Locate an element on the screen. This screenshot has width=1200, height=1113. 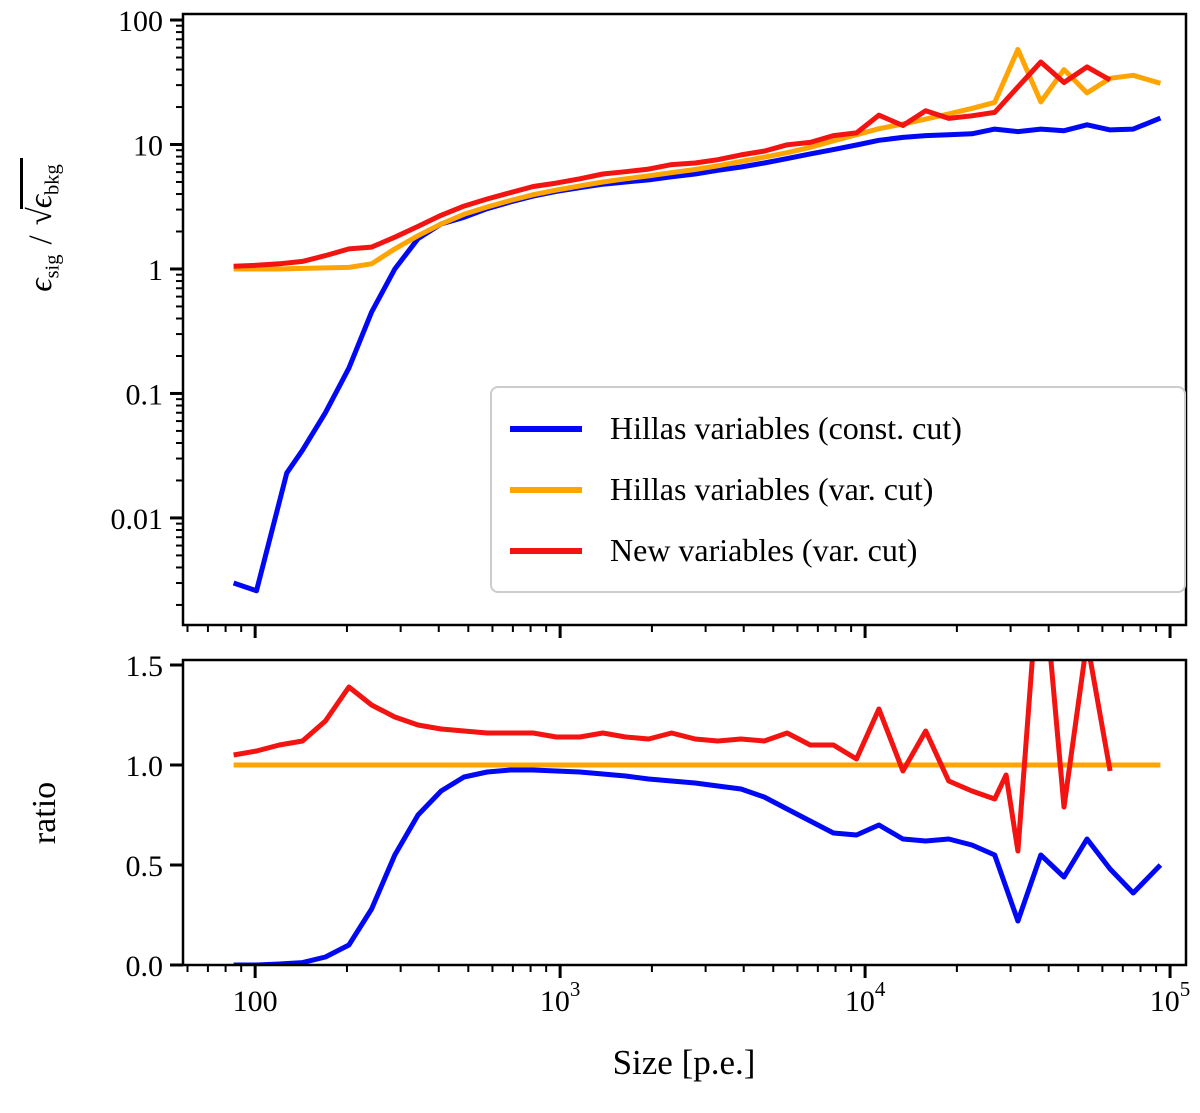
legend-item-hillas-var: Hillas variables (var. cut) is located at coordinates (838, 489).